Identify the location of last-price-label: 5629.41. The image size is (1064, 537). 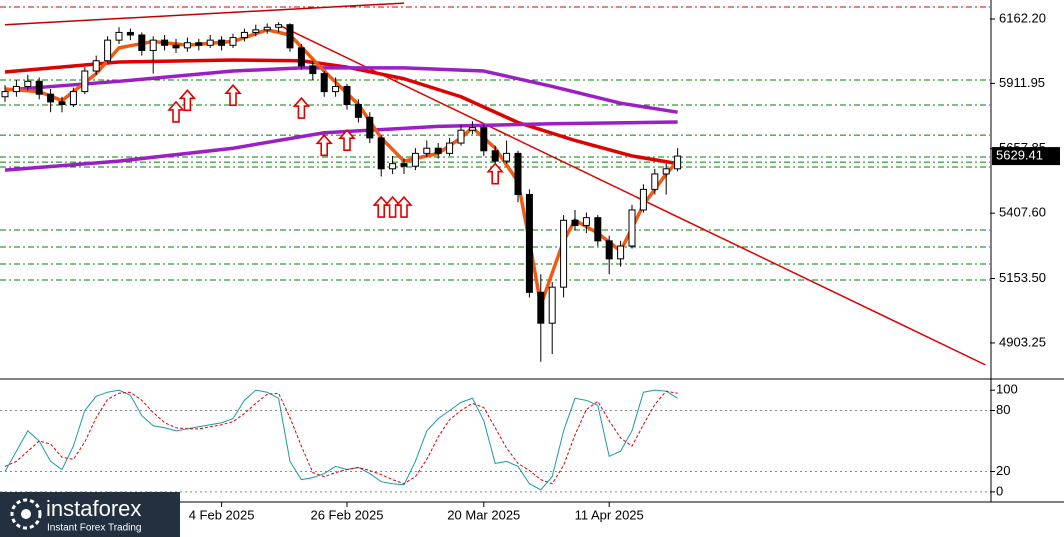
(1019, 155).